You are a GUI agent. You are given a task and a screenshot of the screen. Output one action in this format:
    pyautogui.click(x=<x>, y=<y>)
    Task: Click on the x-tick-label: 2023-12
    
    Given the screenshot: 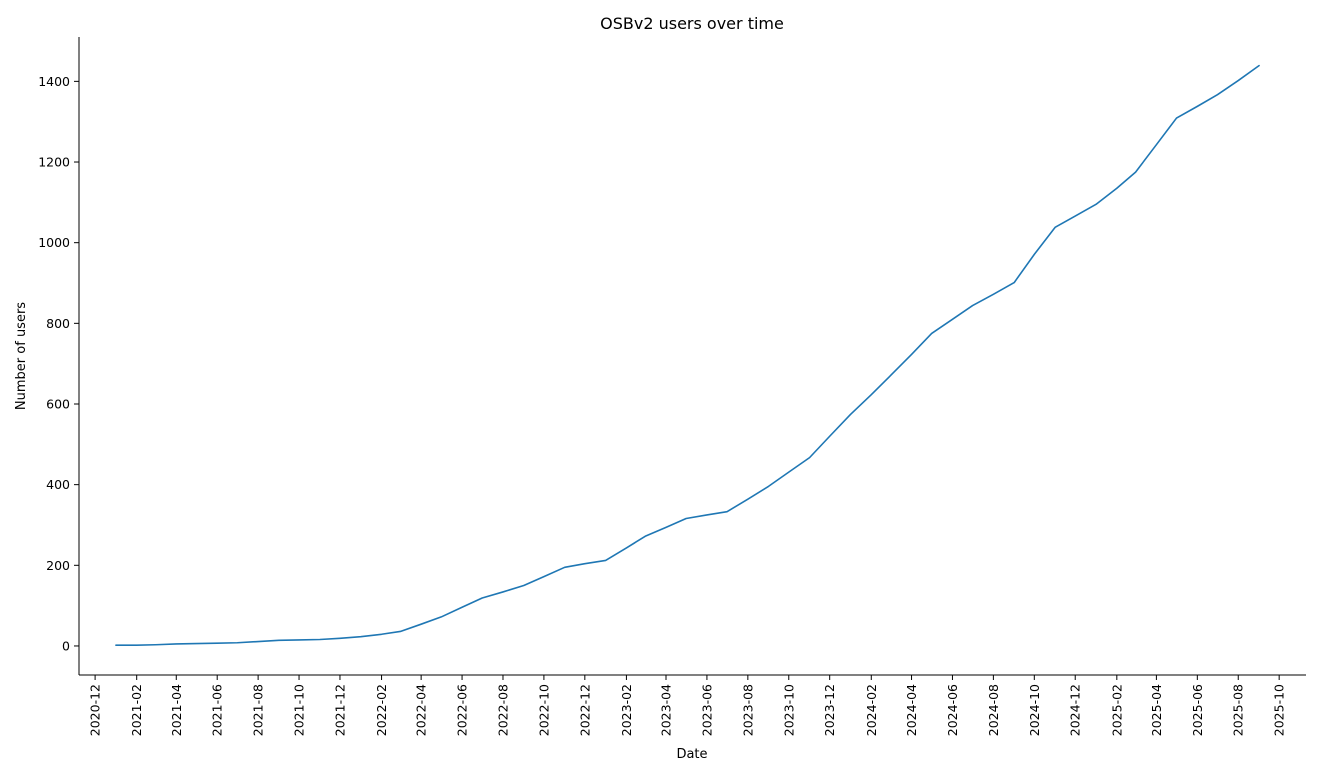 What is the action you would take?
    pyautogui.click(x=829, y=710)
    